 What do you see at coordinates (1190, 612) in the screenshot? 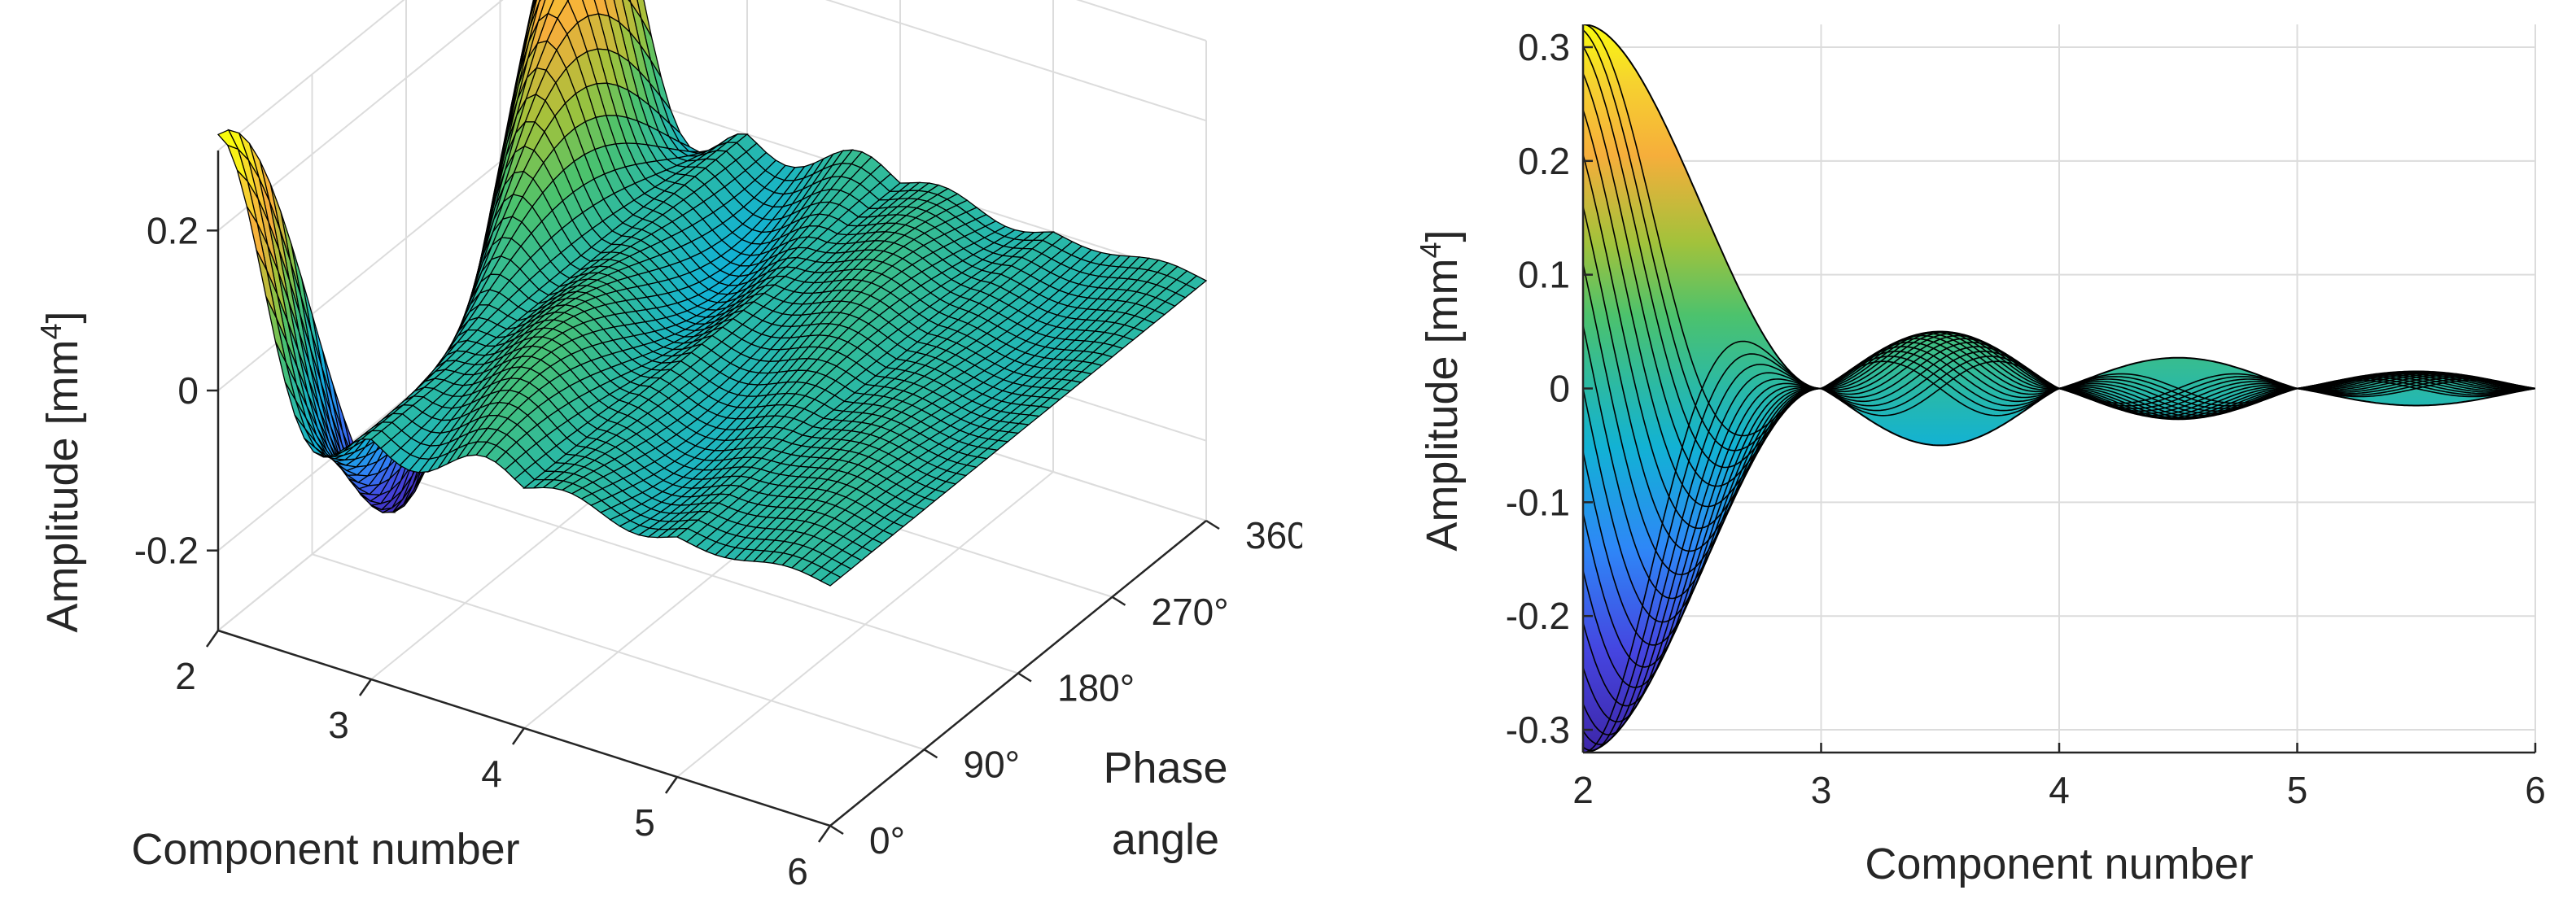
I see `y-tick-label: 270°` at bounding box center [1190, 612].